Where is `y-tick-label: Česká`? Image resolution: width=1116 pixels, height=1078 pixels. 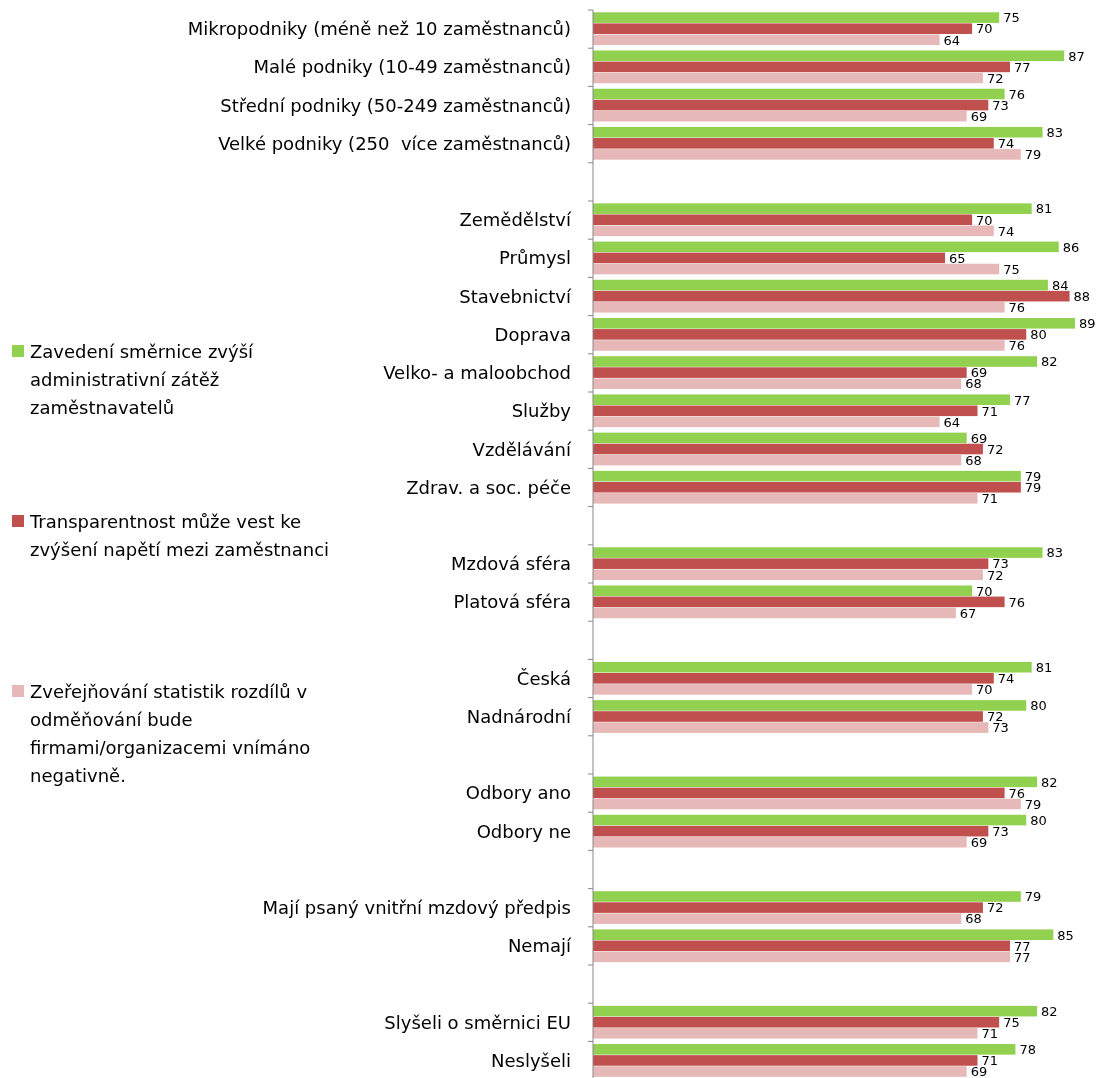 y-tick-label: Česká is located at coordinates (543, 678).